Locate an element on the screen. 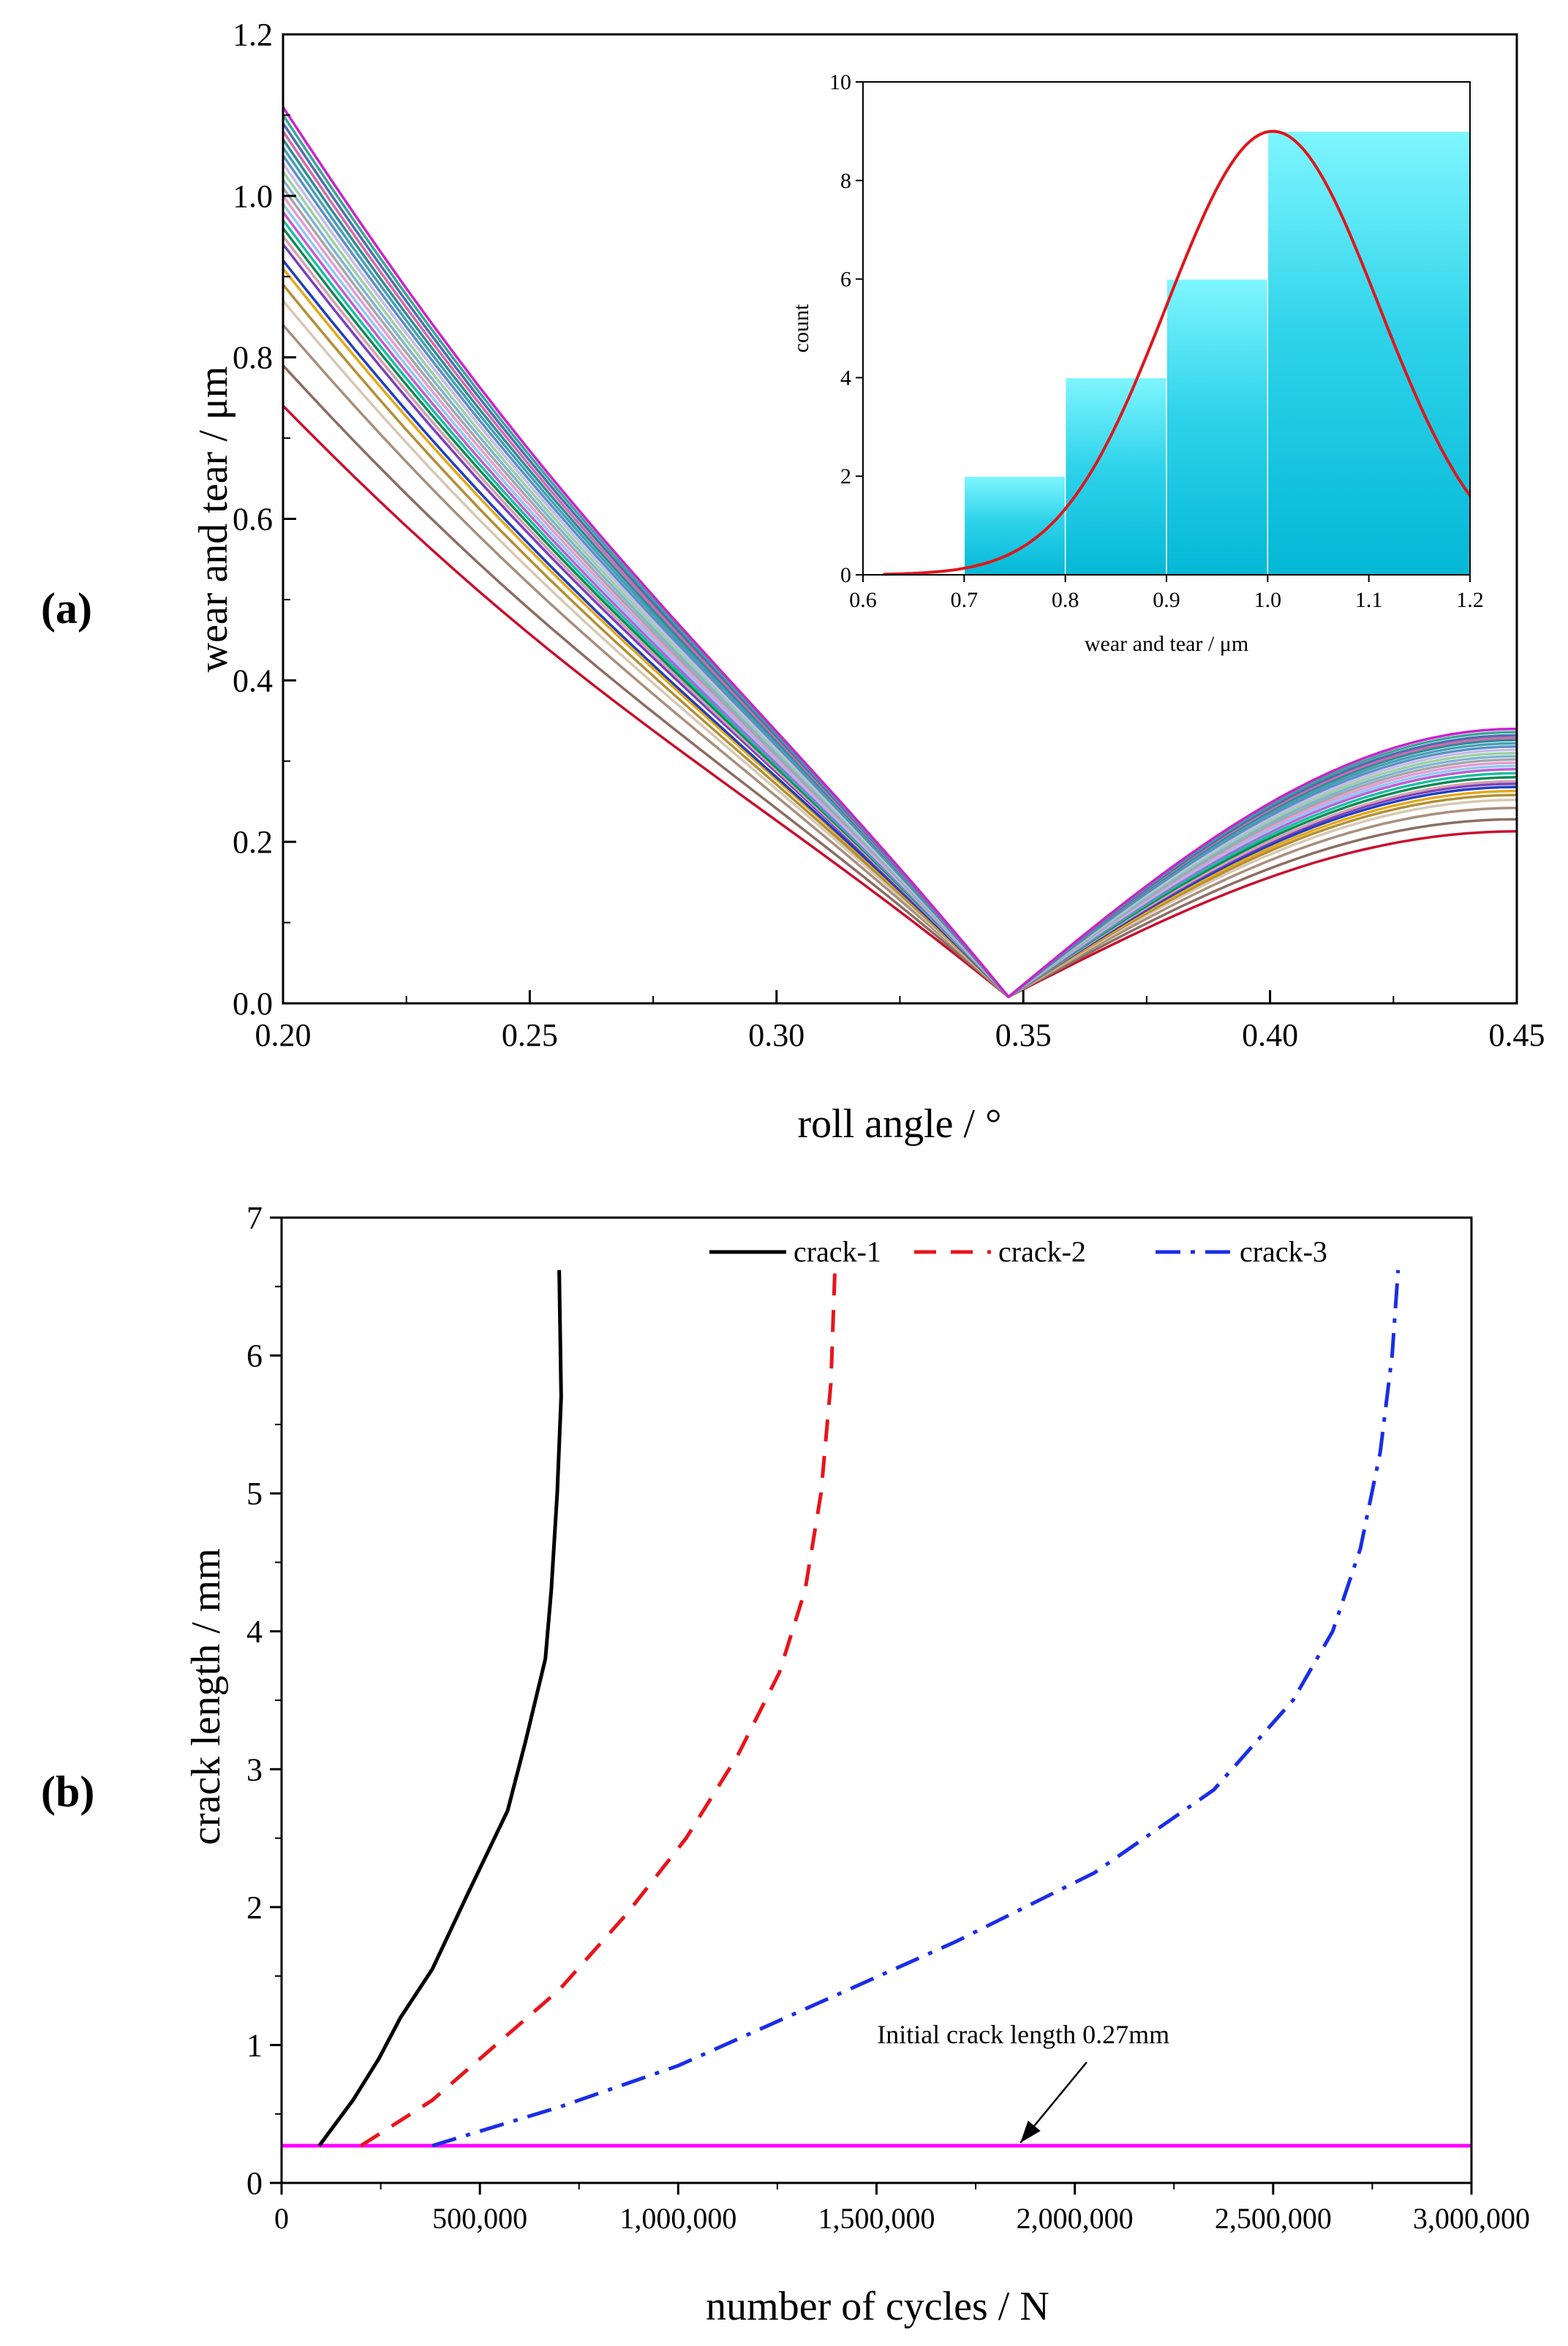  chart-b-x-tick-label: 0 is located at coordinates (281, 2218).